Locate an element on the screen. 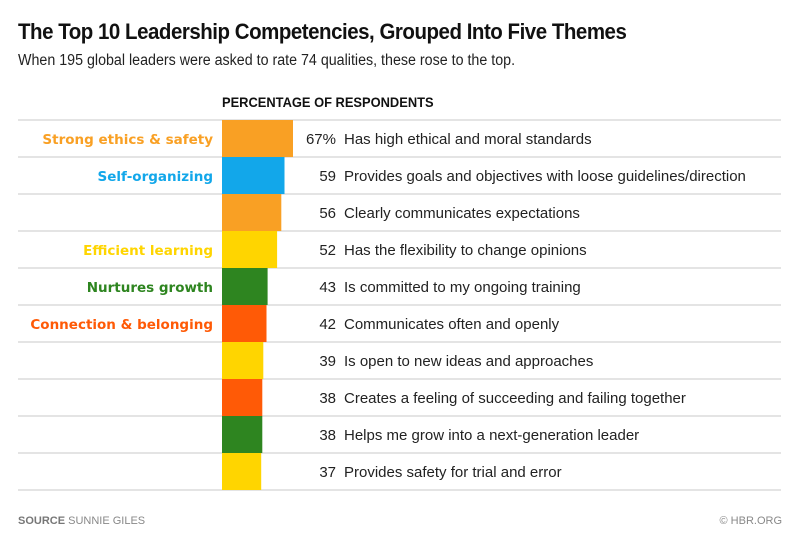  value-label: 59 is located at coordinates (327, 176).